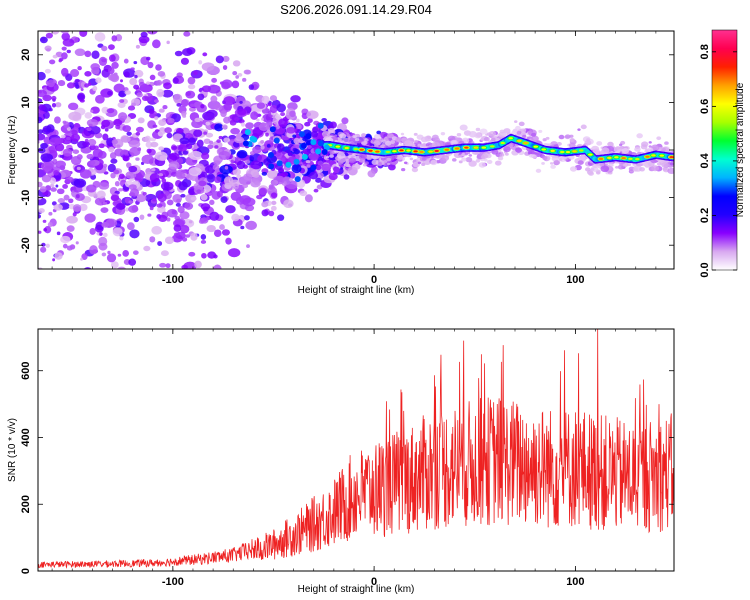  What do you see at coordinates (26, 371) in the screenshot?
I see `y-tick-label: 600` at bounding box center [26, 371].